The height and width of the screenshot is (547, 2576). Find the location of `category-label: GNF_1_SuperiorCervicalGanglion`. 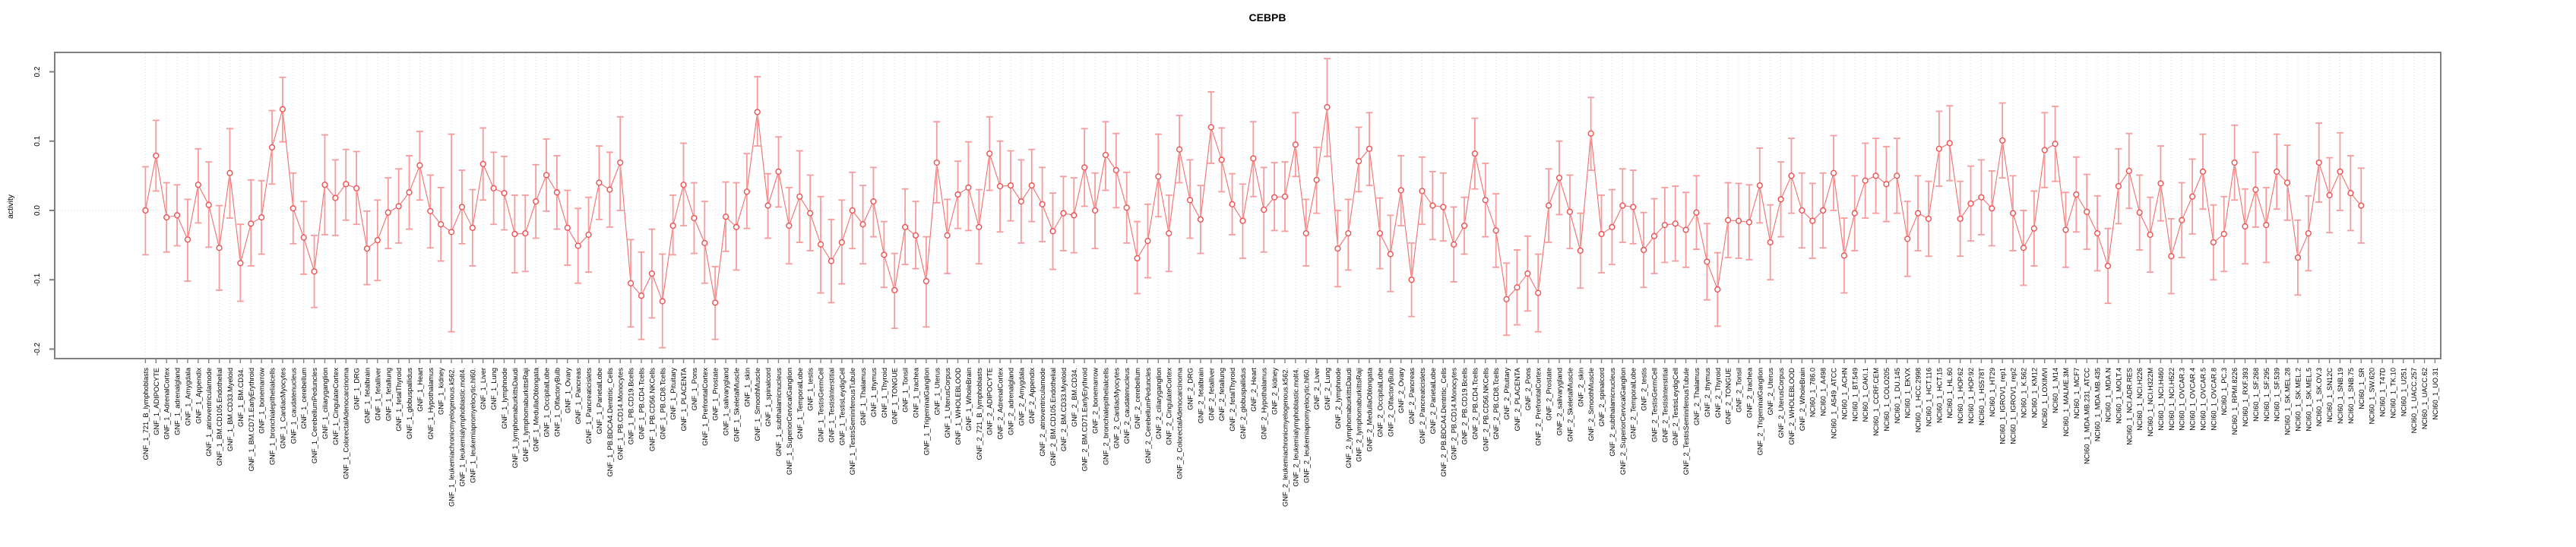

category-label: GNF_1_SuperiorCervicalGanglion is located at coordinates (789, 421).